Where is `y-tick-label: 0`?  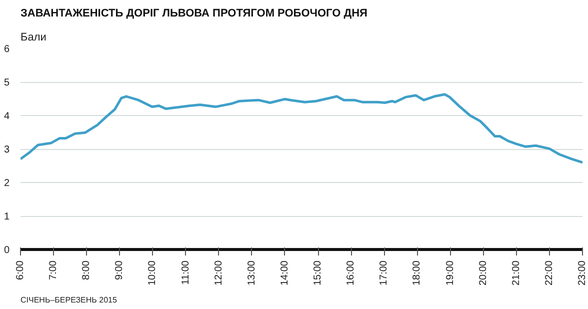 y-tick-label: 0 is located at coordinates (7, 250).